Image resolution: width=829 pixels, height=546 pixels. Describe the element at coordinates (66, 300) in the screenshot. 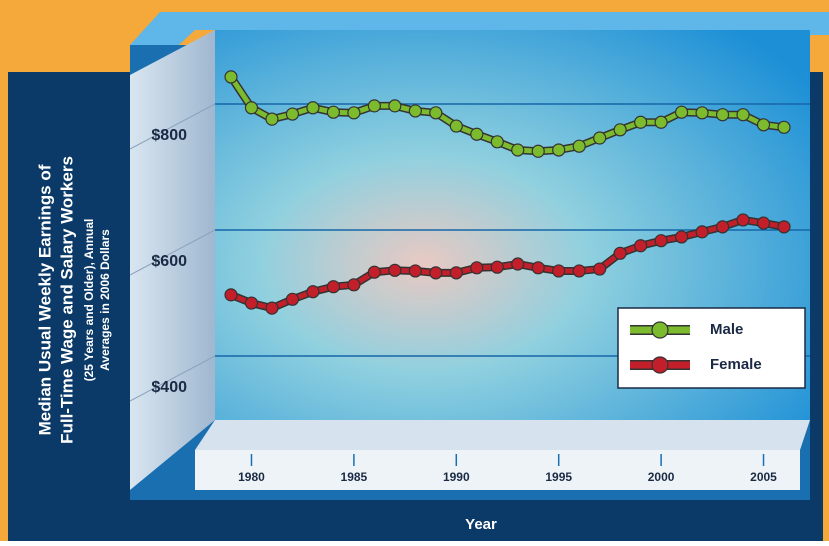

I see `title: Full-Time Wage and Salary Workers` at that location.